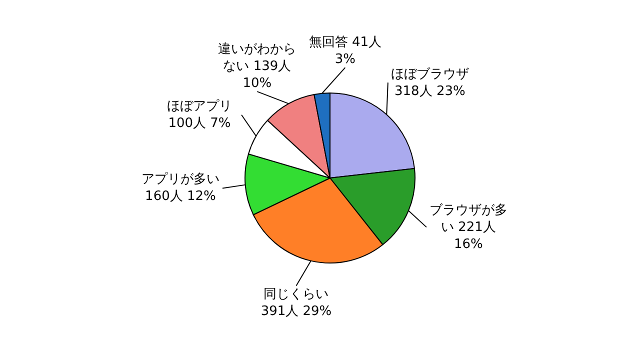  Describe the element at coordinates (296, 303) in the screenshot. I see `slice-label: 同じくらい 391人 29%` at that location.